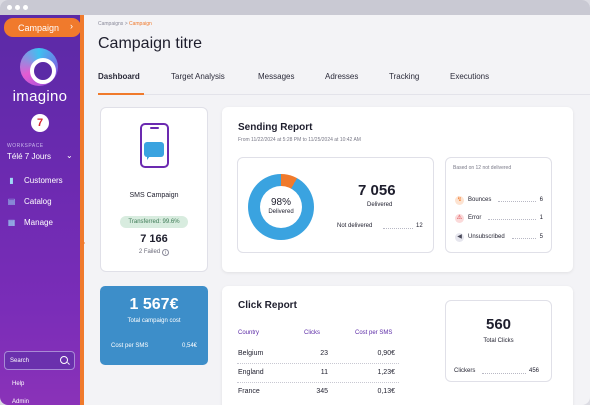 This screenshot has height=405, width=590. I want to click on not-delivered-label: Not delivered, so click(355, 226).